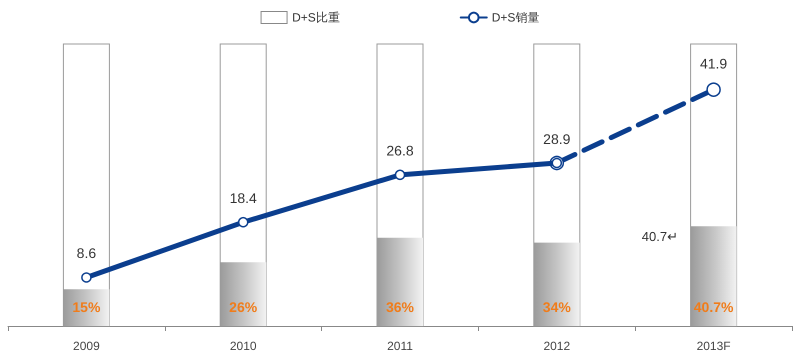  What do you see at coordinates (516, 17) in the screenshot?
I see `legend-label: D+S销量` at bounding box center [516, 17].